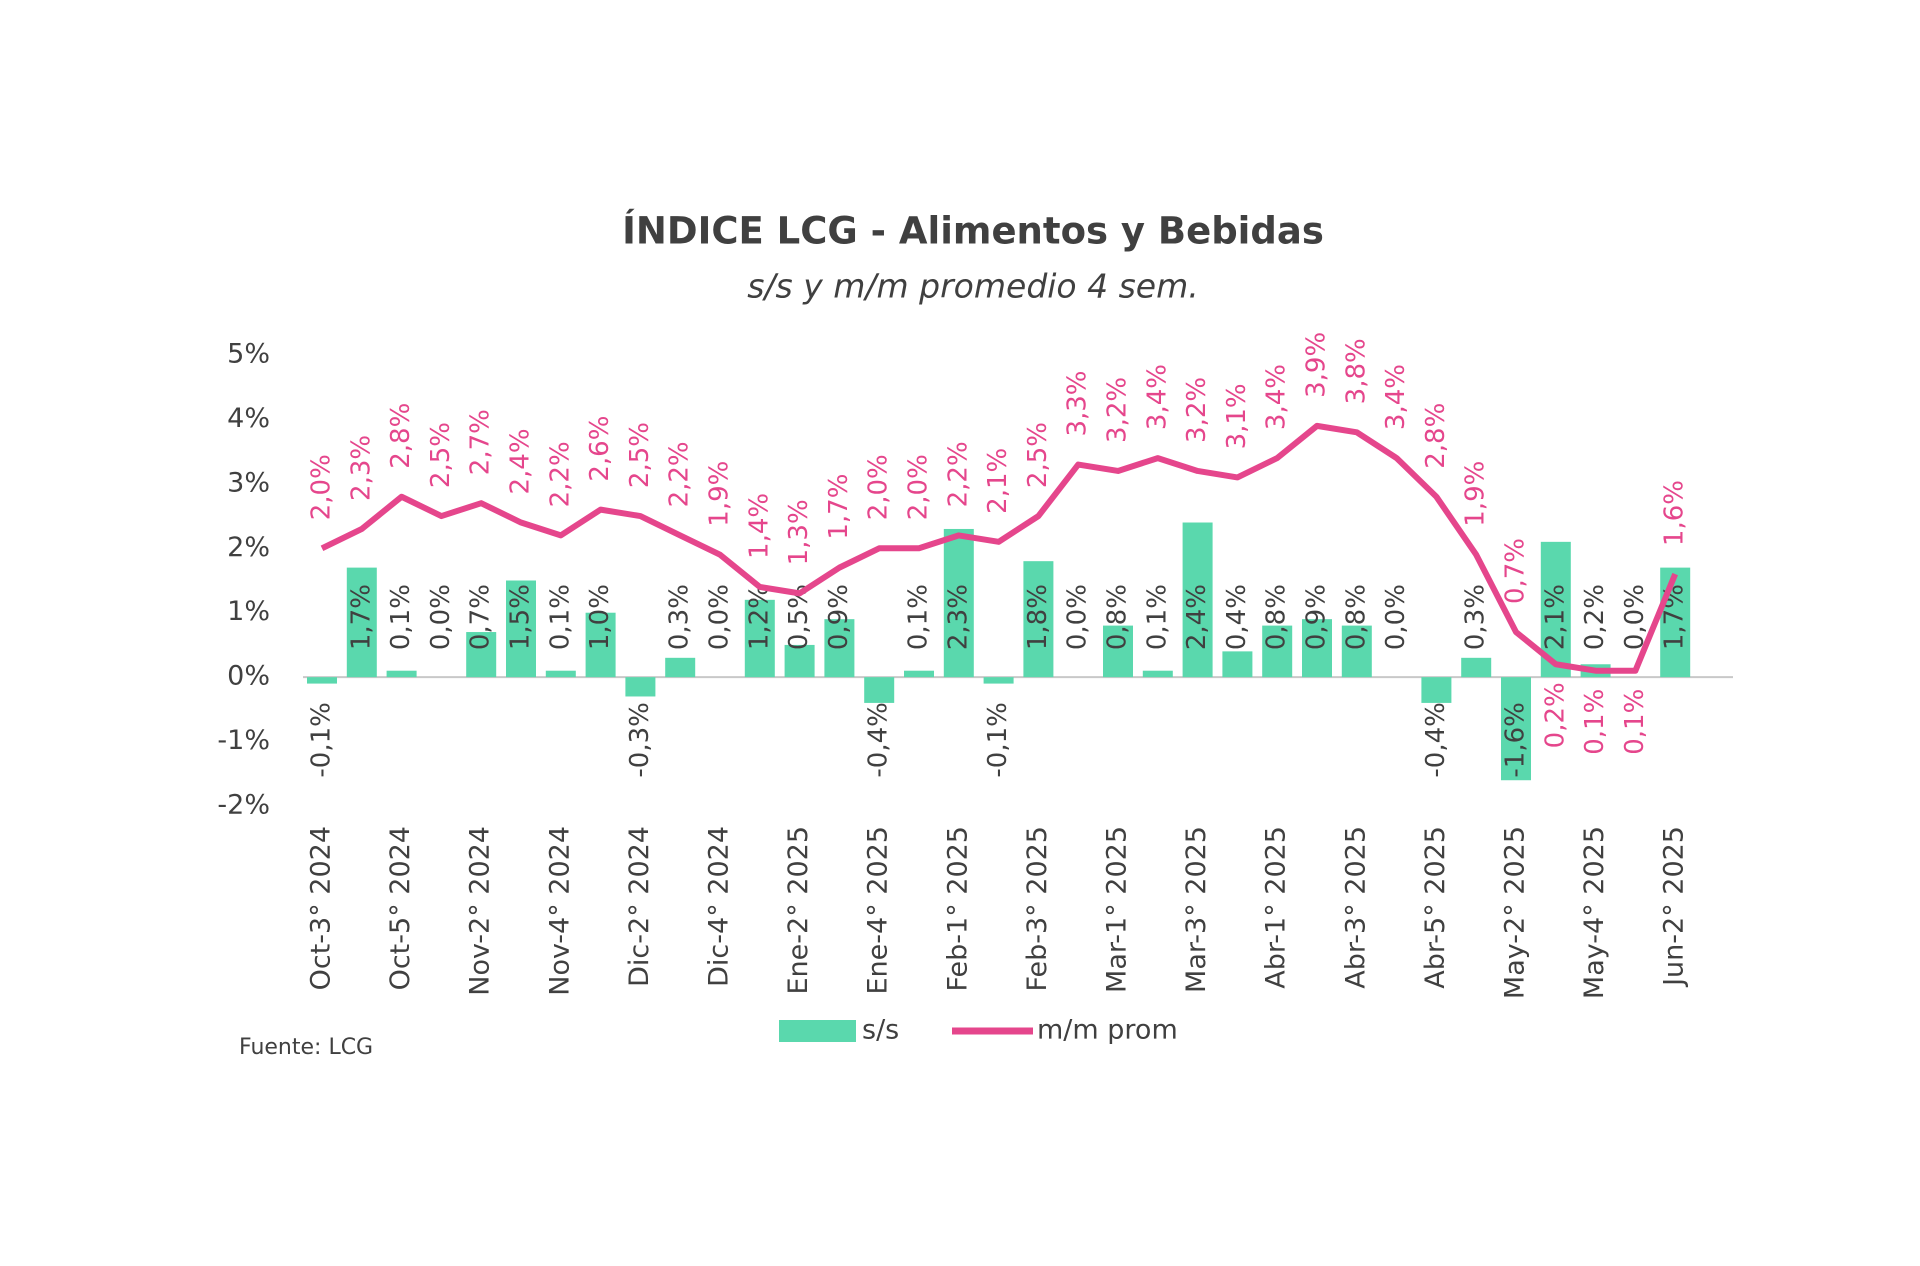  What do you see at coordinates (1674, 907) in the screenshot?
I see `x-tick-label: Jun-2° 2025` at bounding box center [1674, 907].